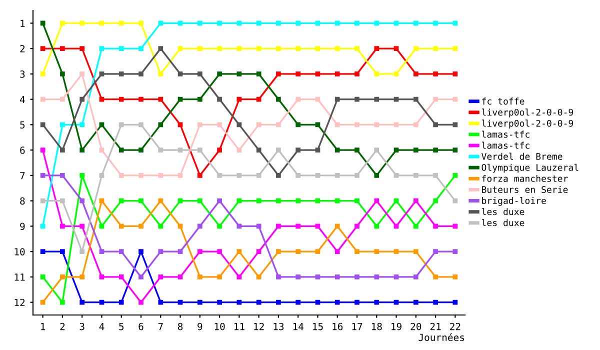 The image size is (600, 350). What do you see at coordinates (525, 189) in the screenshot?
I see `legend-label: Buteurs en Serie` at bounding box center [525, 189].